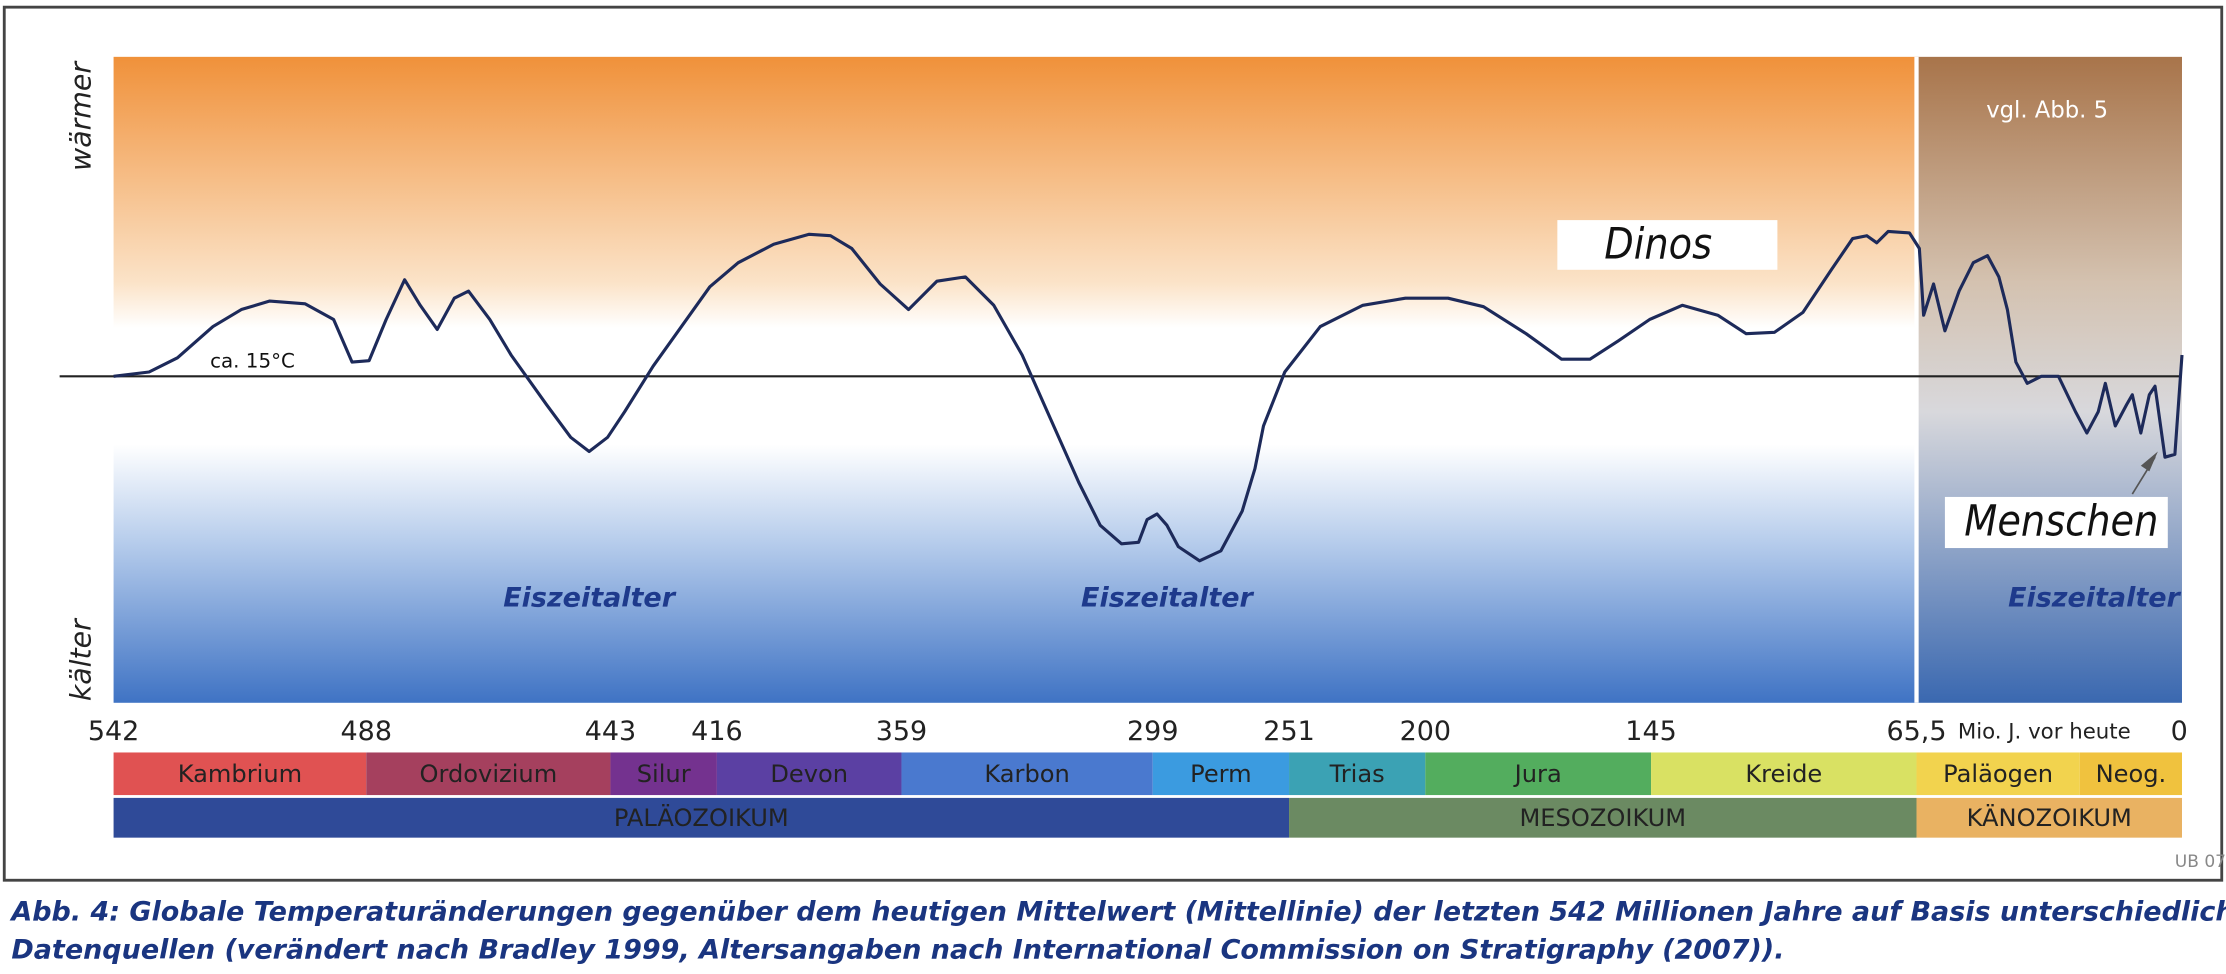 The height and width of the screenshot is (974, 2226). What do you see at coordinates (80, 659) in the screenshot?
I see `cold-label: kälter` at bounding box center [80, 659].